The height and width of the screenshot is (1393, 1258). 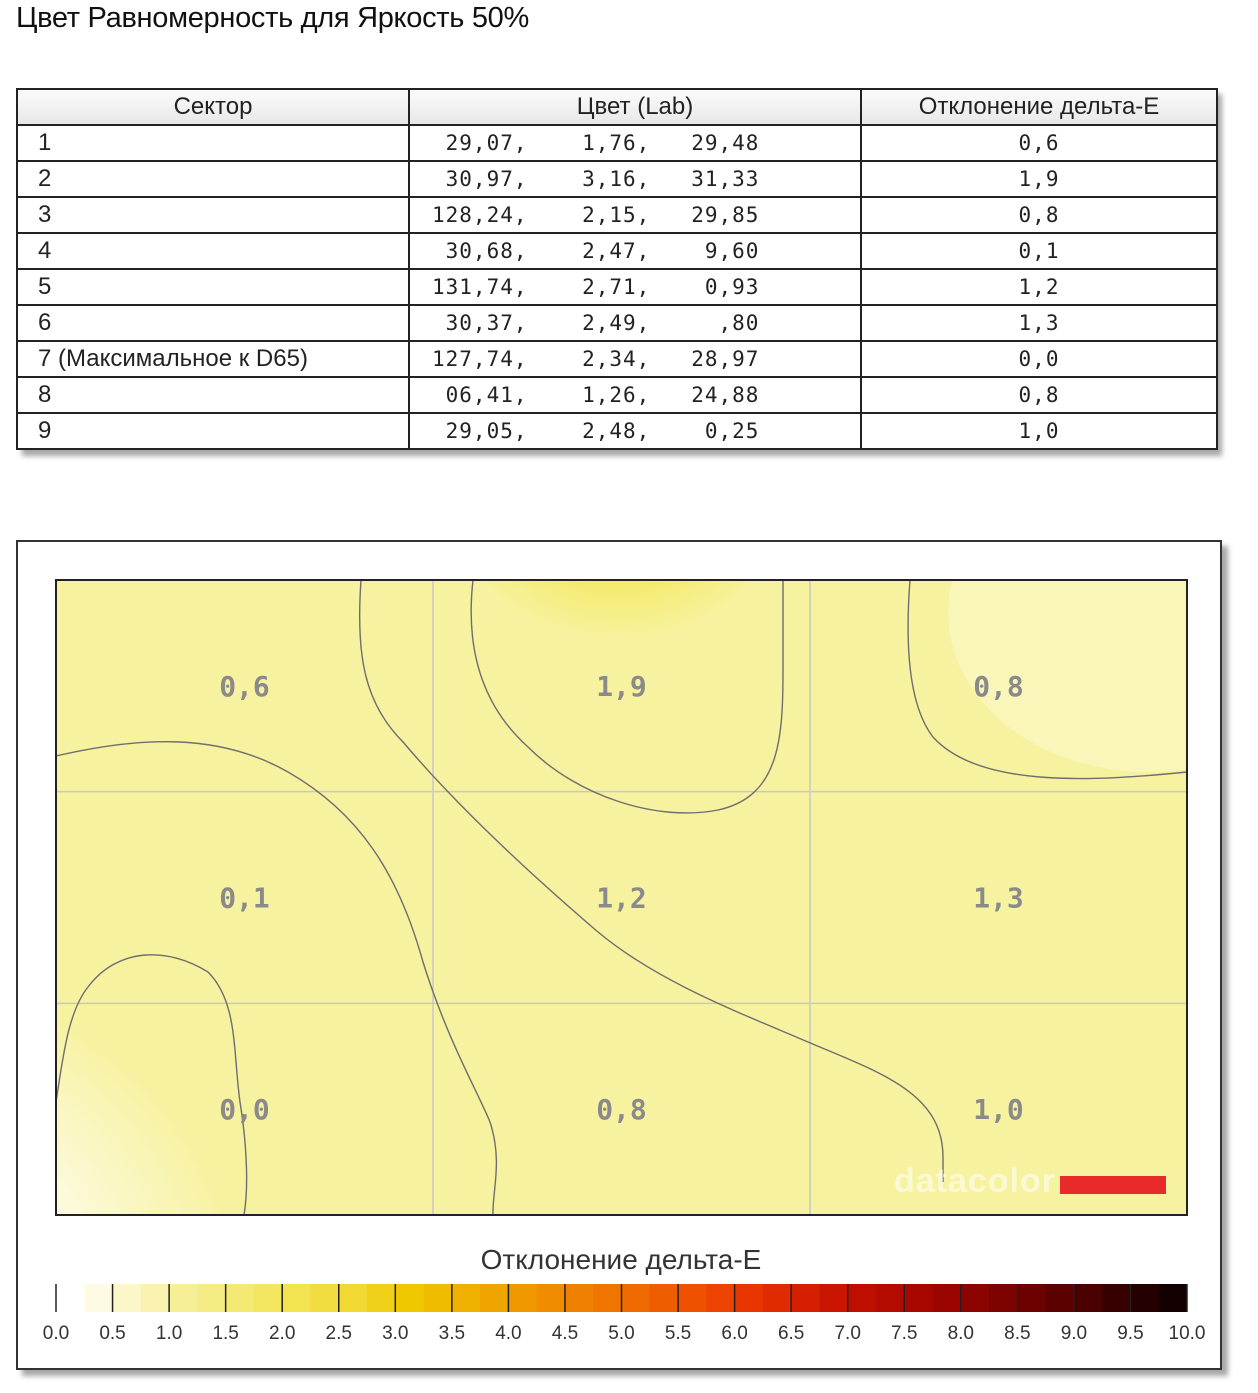 What do you see at coordinates (621, 1259) in the screenshot?
I see `legend-title: Отклонение дельта-E` at bounding box center [621, 1259].